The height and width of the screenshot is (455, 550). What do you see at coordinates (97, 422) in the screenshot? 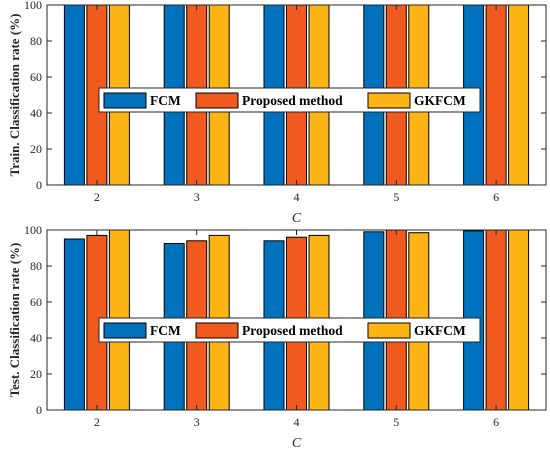
I see `test-xtick-label: 2` at bounding box center [97, 422].